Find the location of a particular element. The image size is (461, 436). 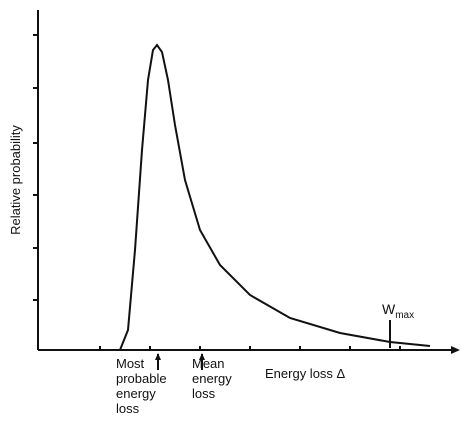

y-axis-label: Relative probability is located at coordinates (15, 180).